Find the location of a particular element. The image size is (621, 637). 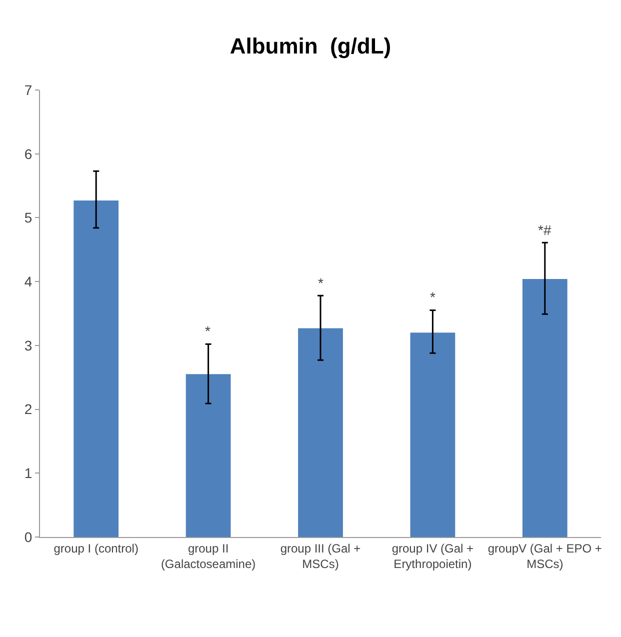

y-tick-label: 6 is located at coordinates (28, 154).